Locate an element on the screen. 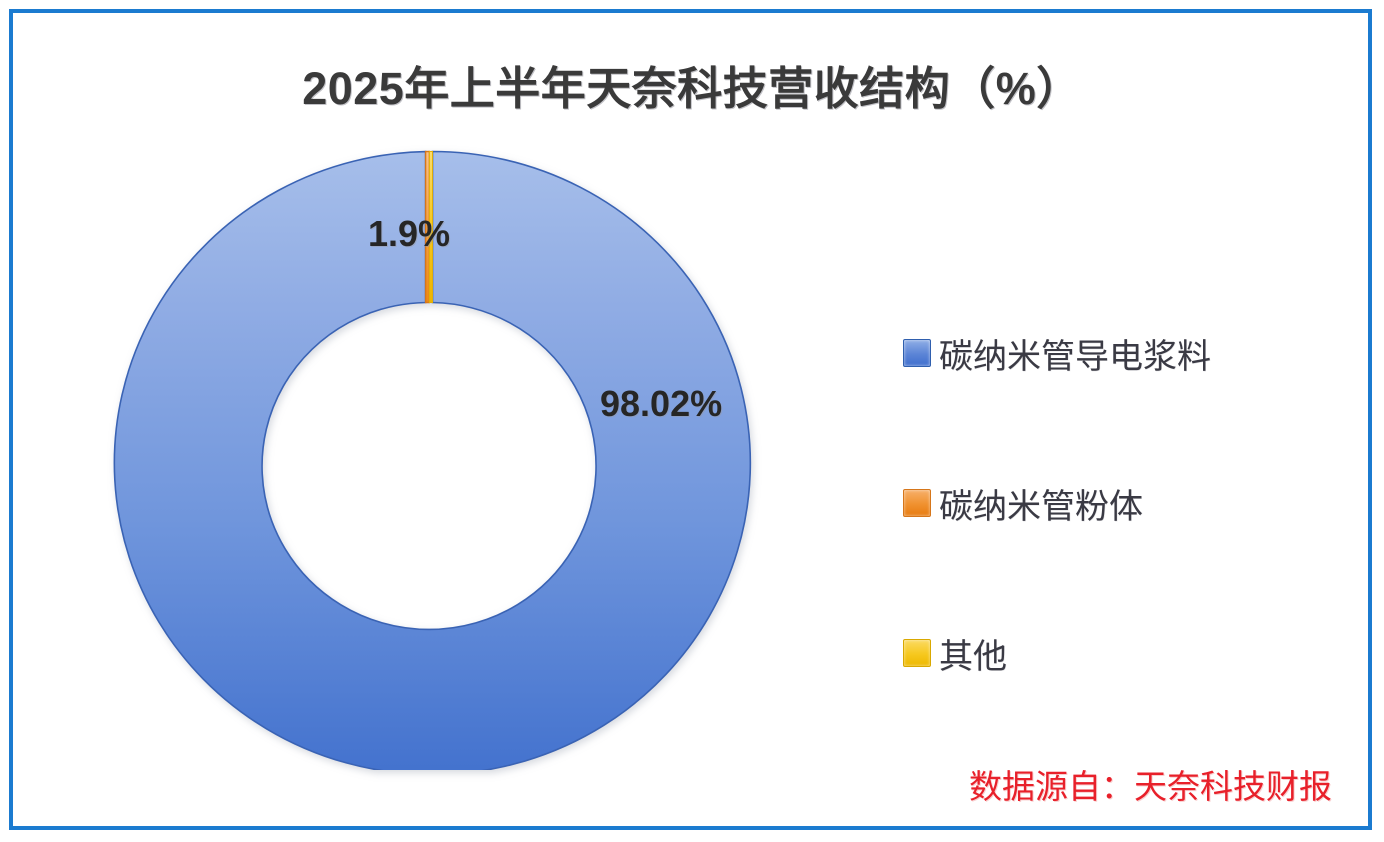 This screenshot has height=842, width=1384. legend-label-other: 其他 is located at coordinates (973, 656).